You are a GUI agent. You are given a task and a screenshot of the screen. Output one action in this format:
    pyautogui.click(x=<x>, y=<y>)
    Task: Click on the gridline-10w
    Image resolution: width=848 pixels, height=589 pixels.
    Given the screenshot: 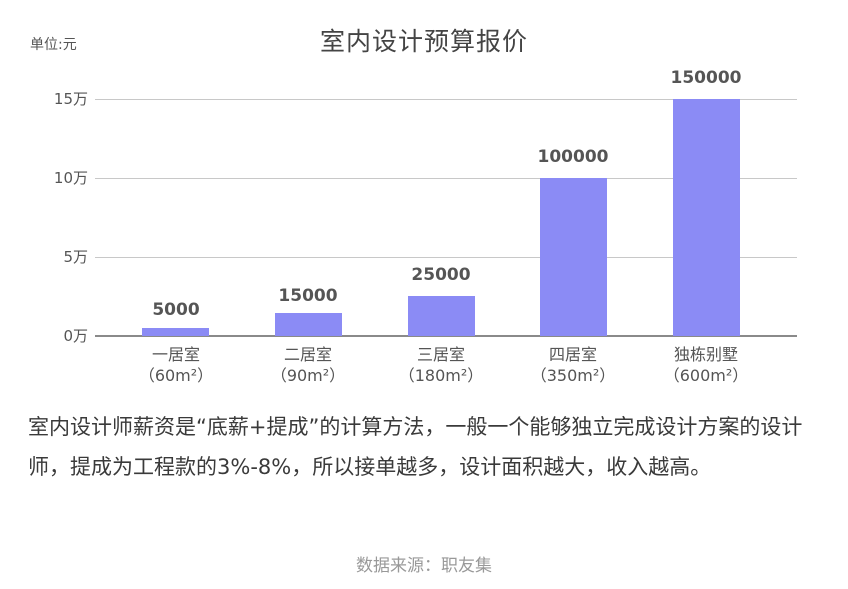 What is the action you would take?
    pyautogui.click(x=446, y=178)
    